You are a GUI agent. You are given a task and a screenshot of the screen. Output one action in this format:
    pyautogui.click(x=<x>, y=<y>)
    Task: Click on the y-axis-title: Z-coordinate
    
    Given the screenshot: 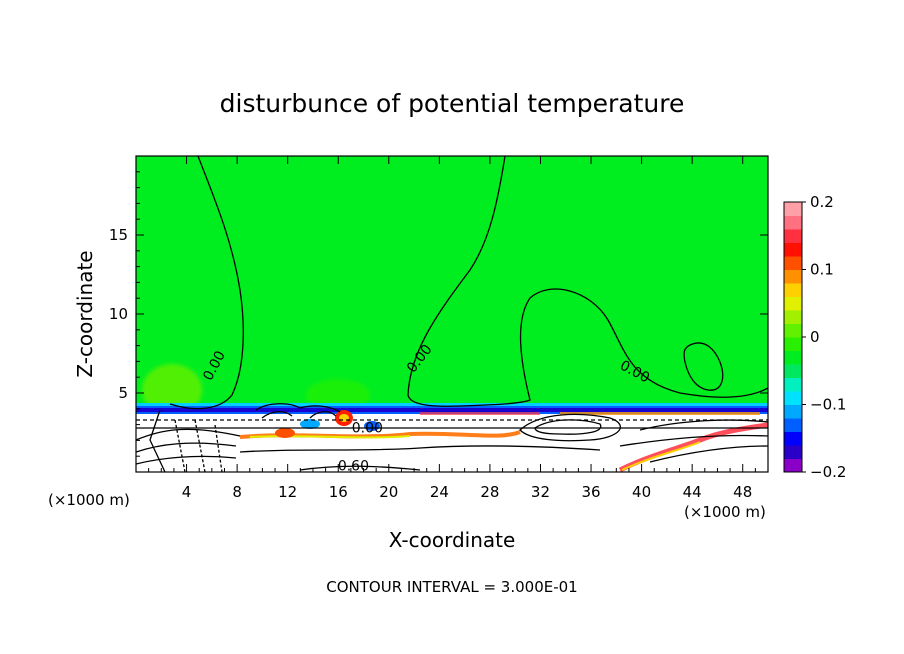 What is the action you would take?
    pyautogui.click(x=85, y=313)
    